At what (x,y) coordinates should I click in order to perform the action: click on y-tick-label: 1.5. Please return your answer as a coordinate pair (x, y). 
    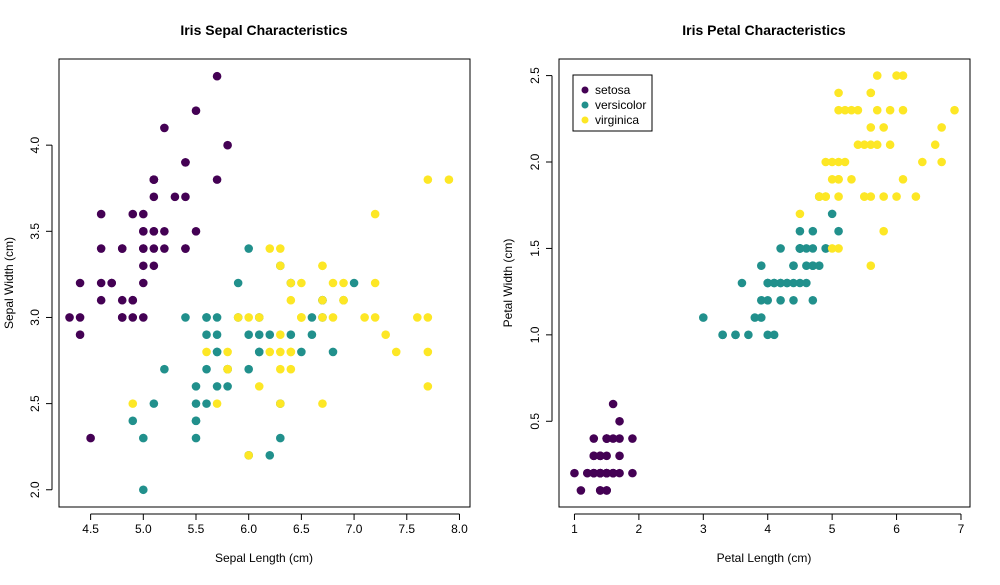
    Looking at the image, I should click on (535, 248).